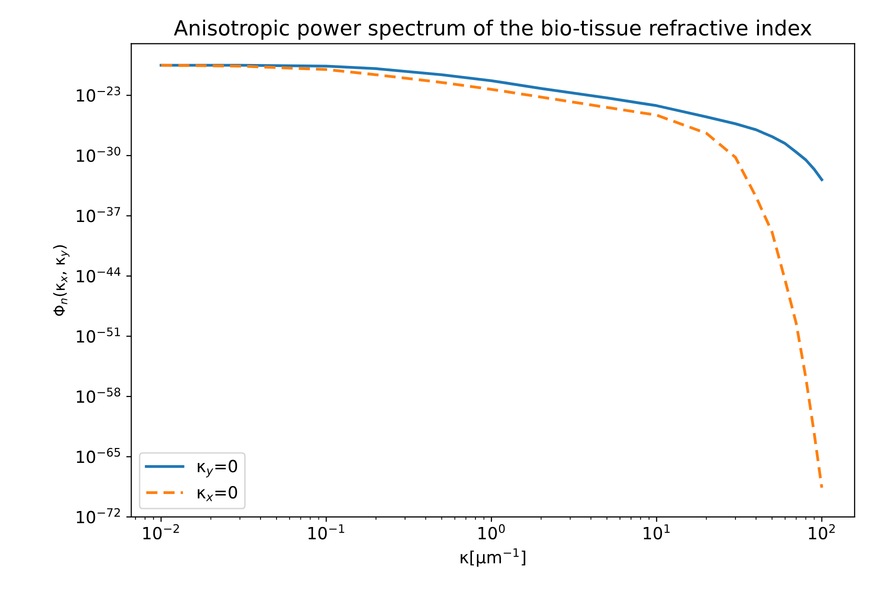 Image resolution: width=893 pixels, height=599 pixels. Describe the element at coordinates (98, 154) in the screenshot. I see `y-tick-label: 10$^{−30}$` at that location.